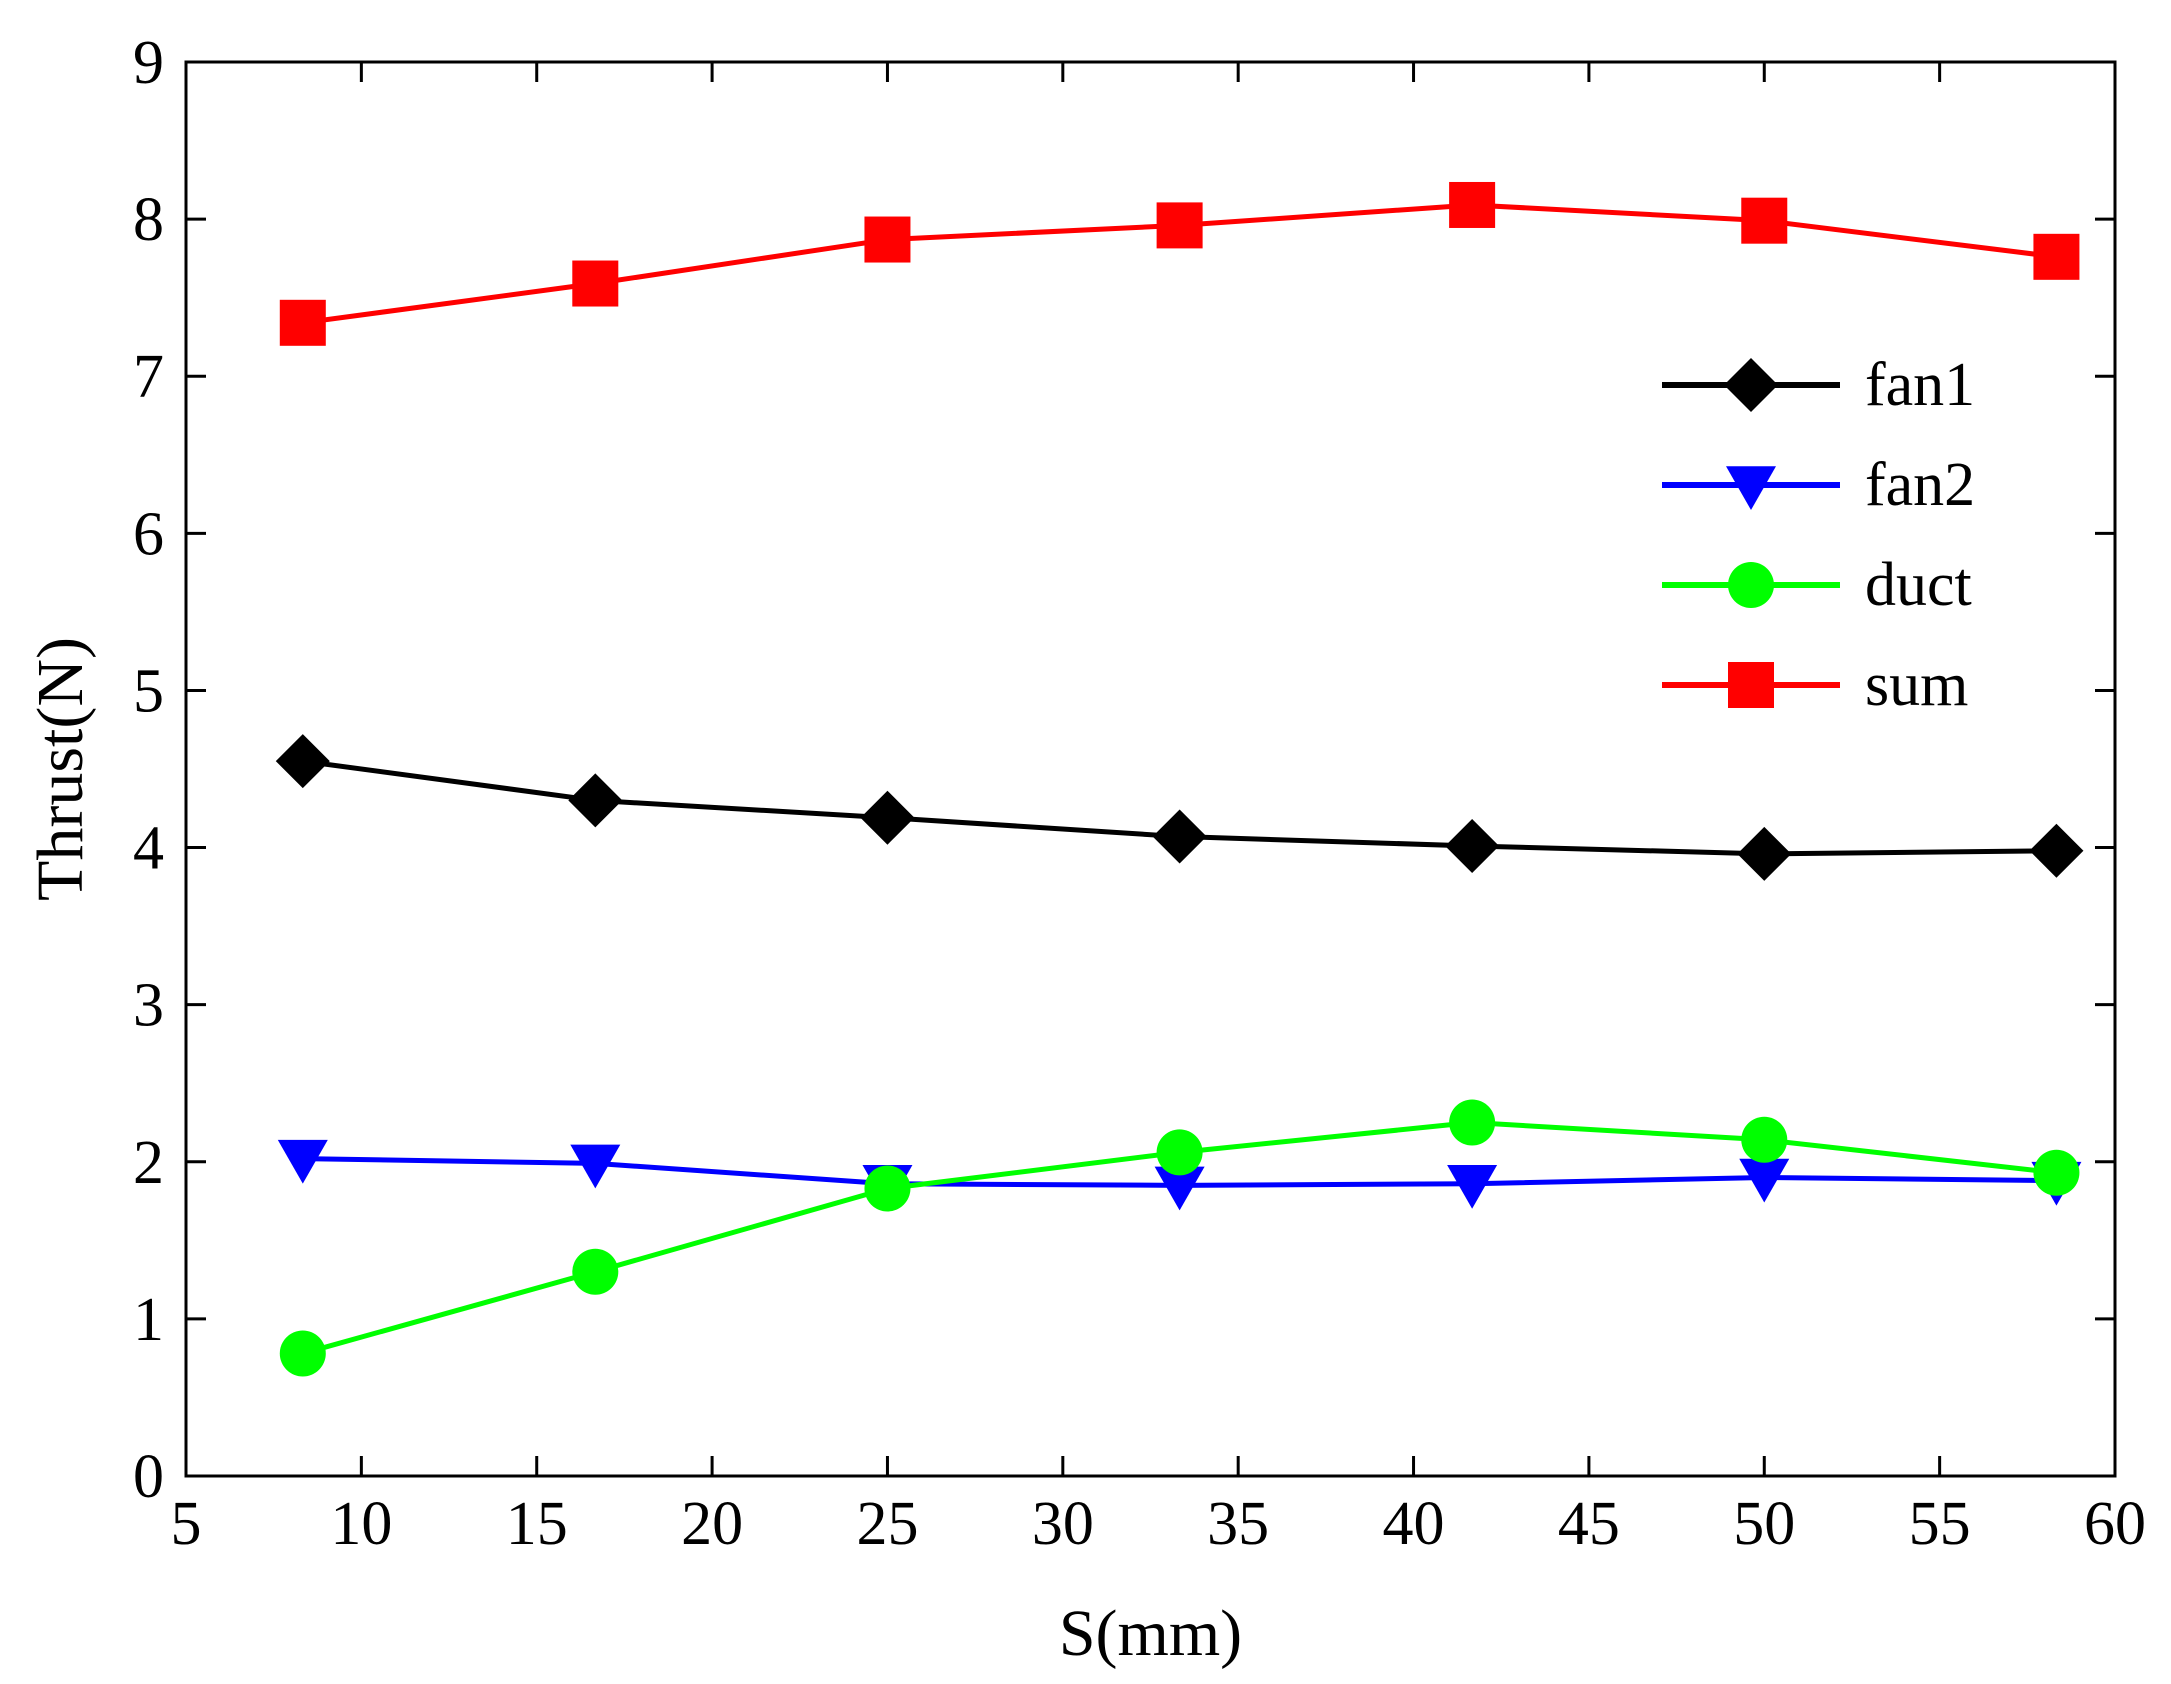 The height and width of the screenshot is (1684, 2171). I want to click on x-tick-label: 35, so click(1238, 1524).